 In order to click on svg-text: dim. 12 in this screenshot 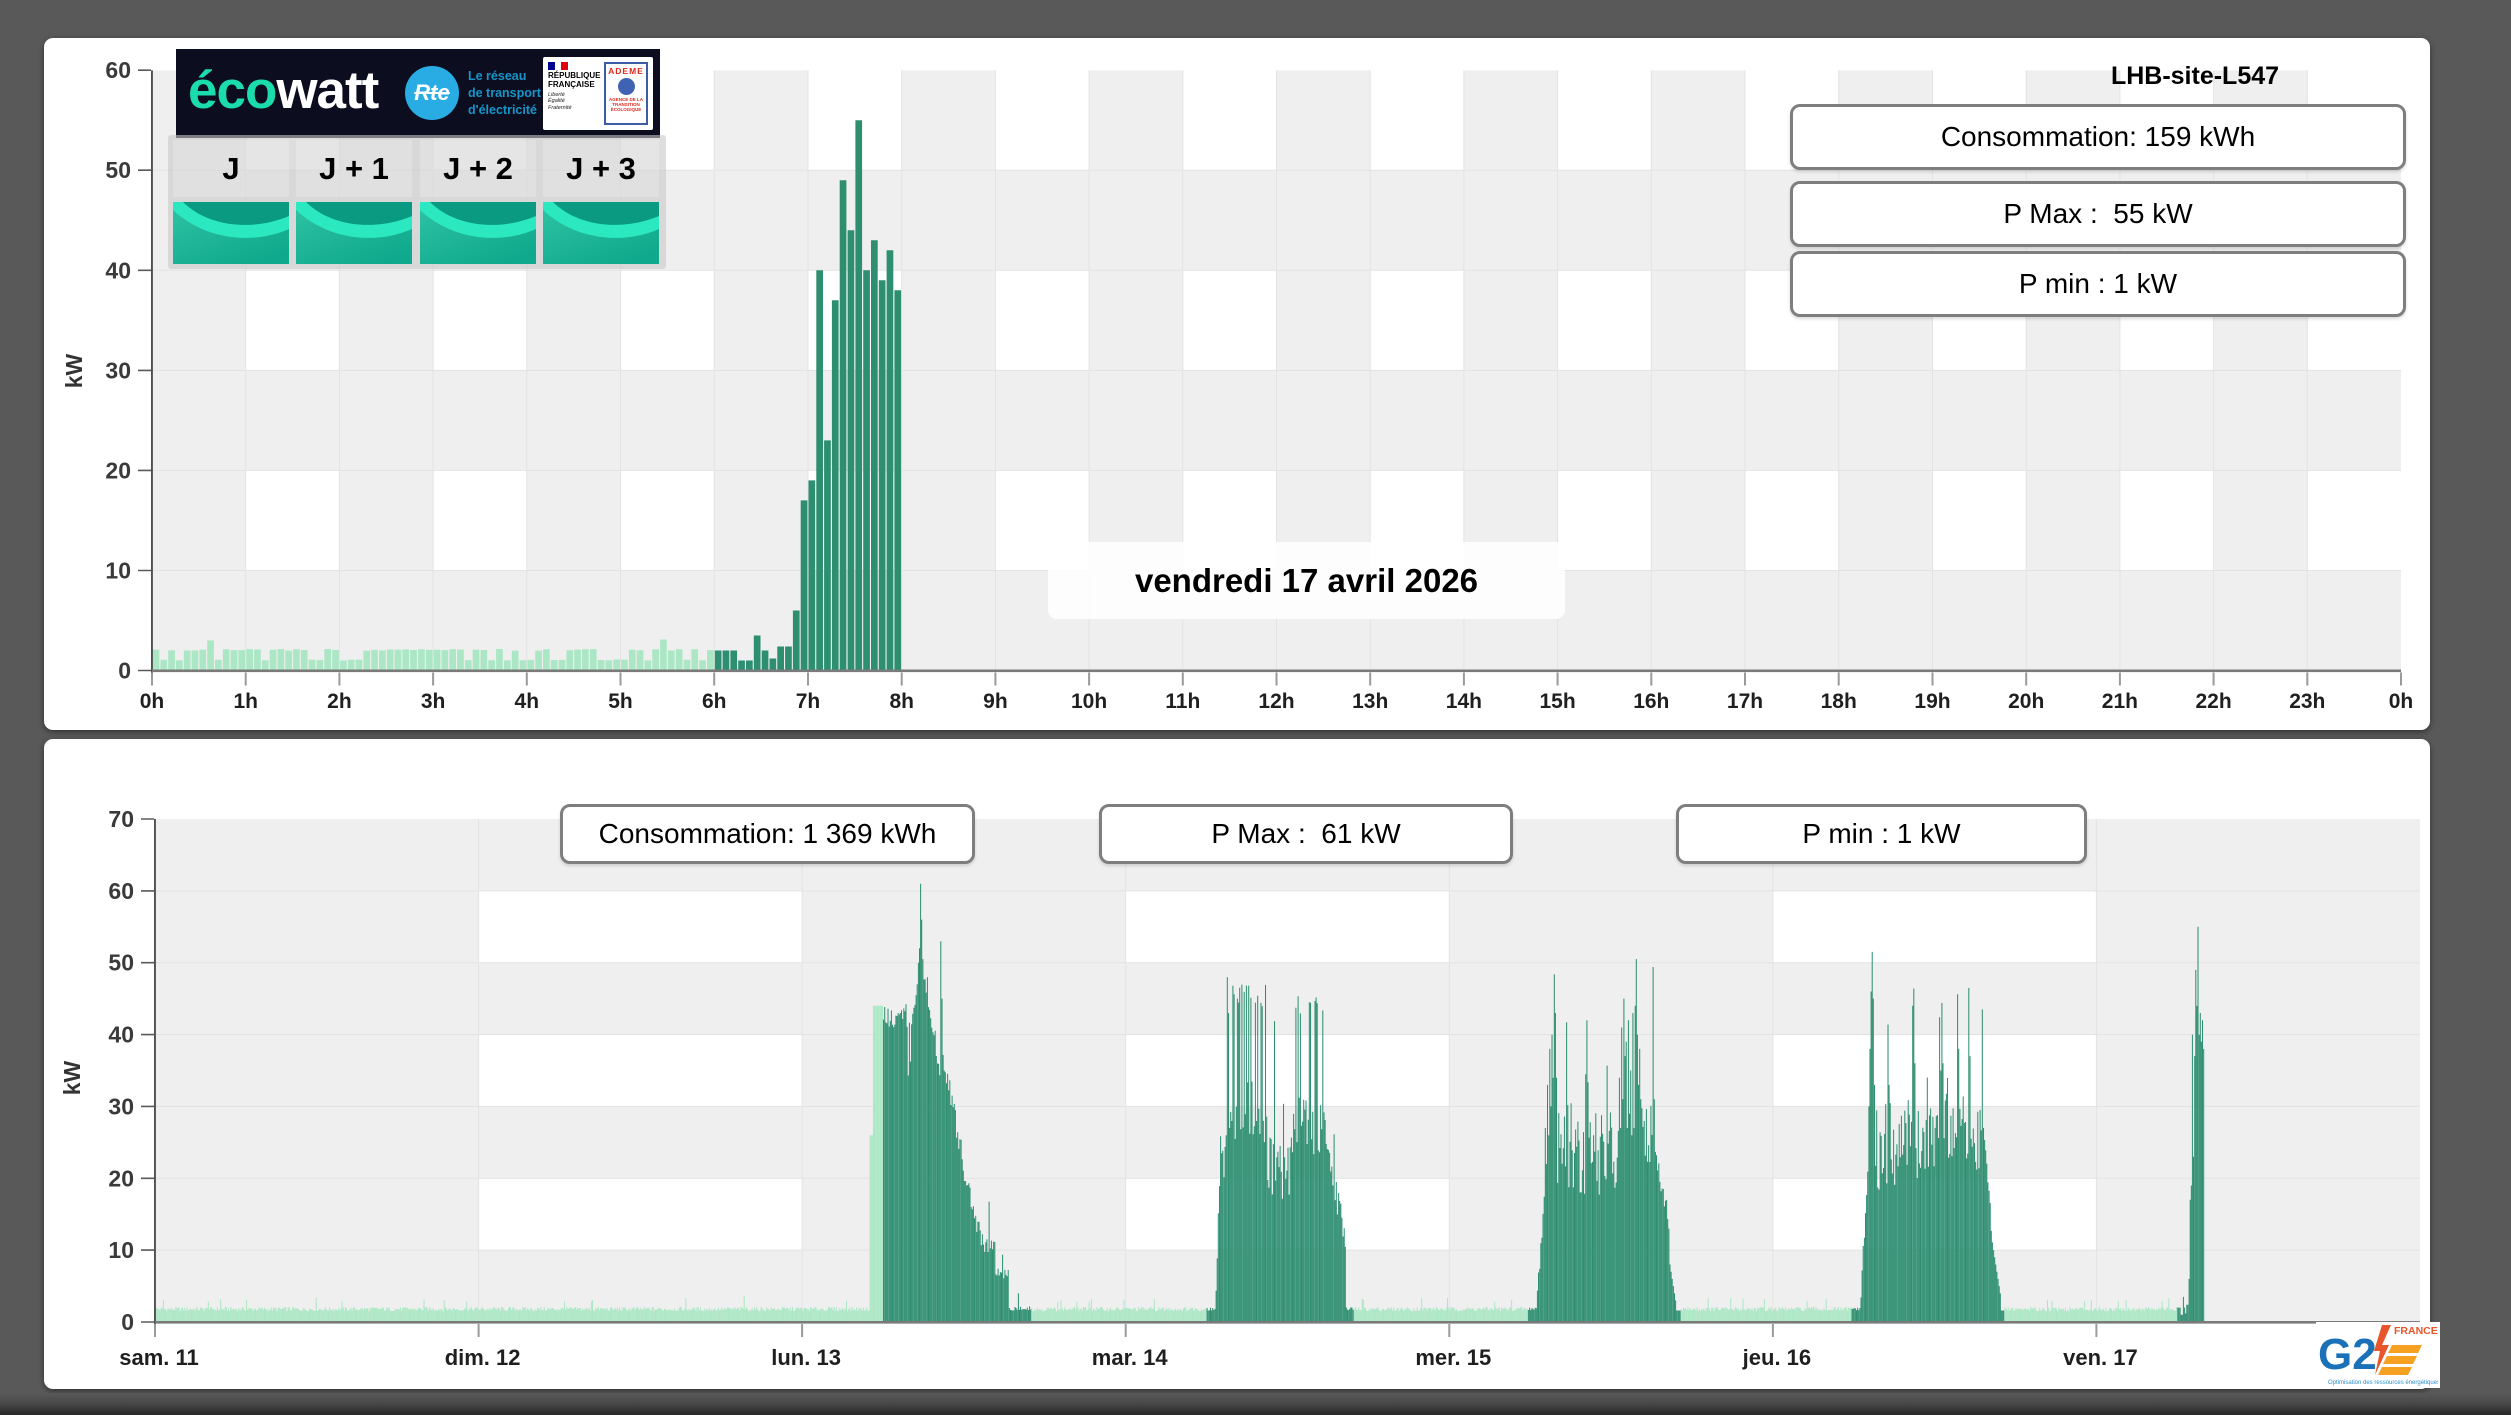, I will do `click(483, 1357)`.